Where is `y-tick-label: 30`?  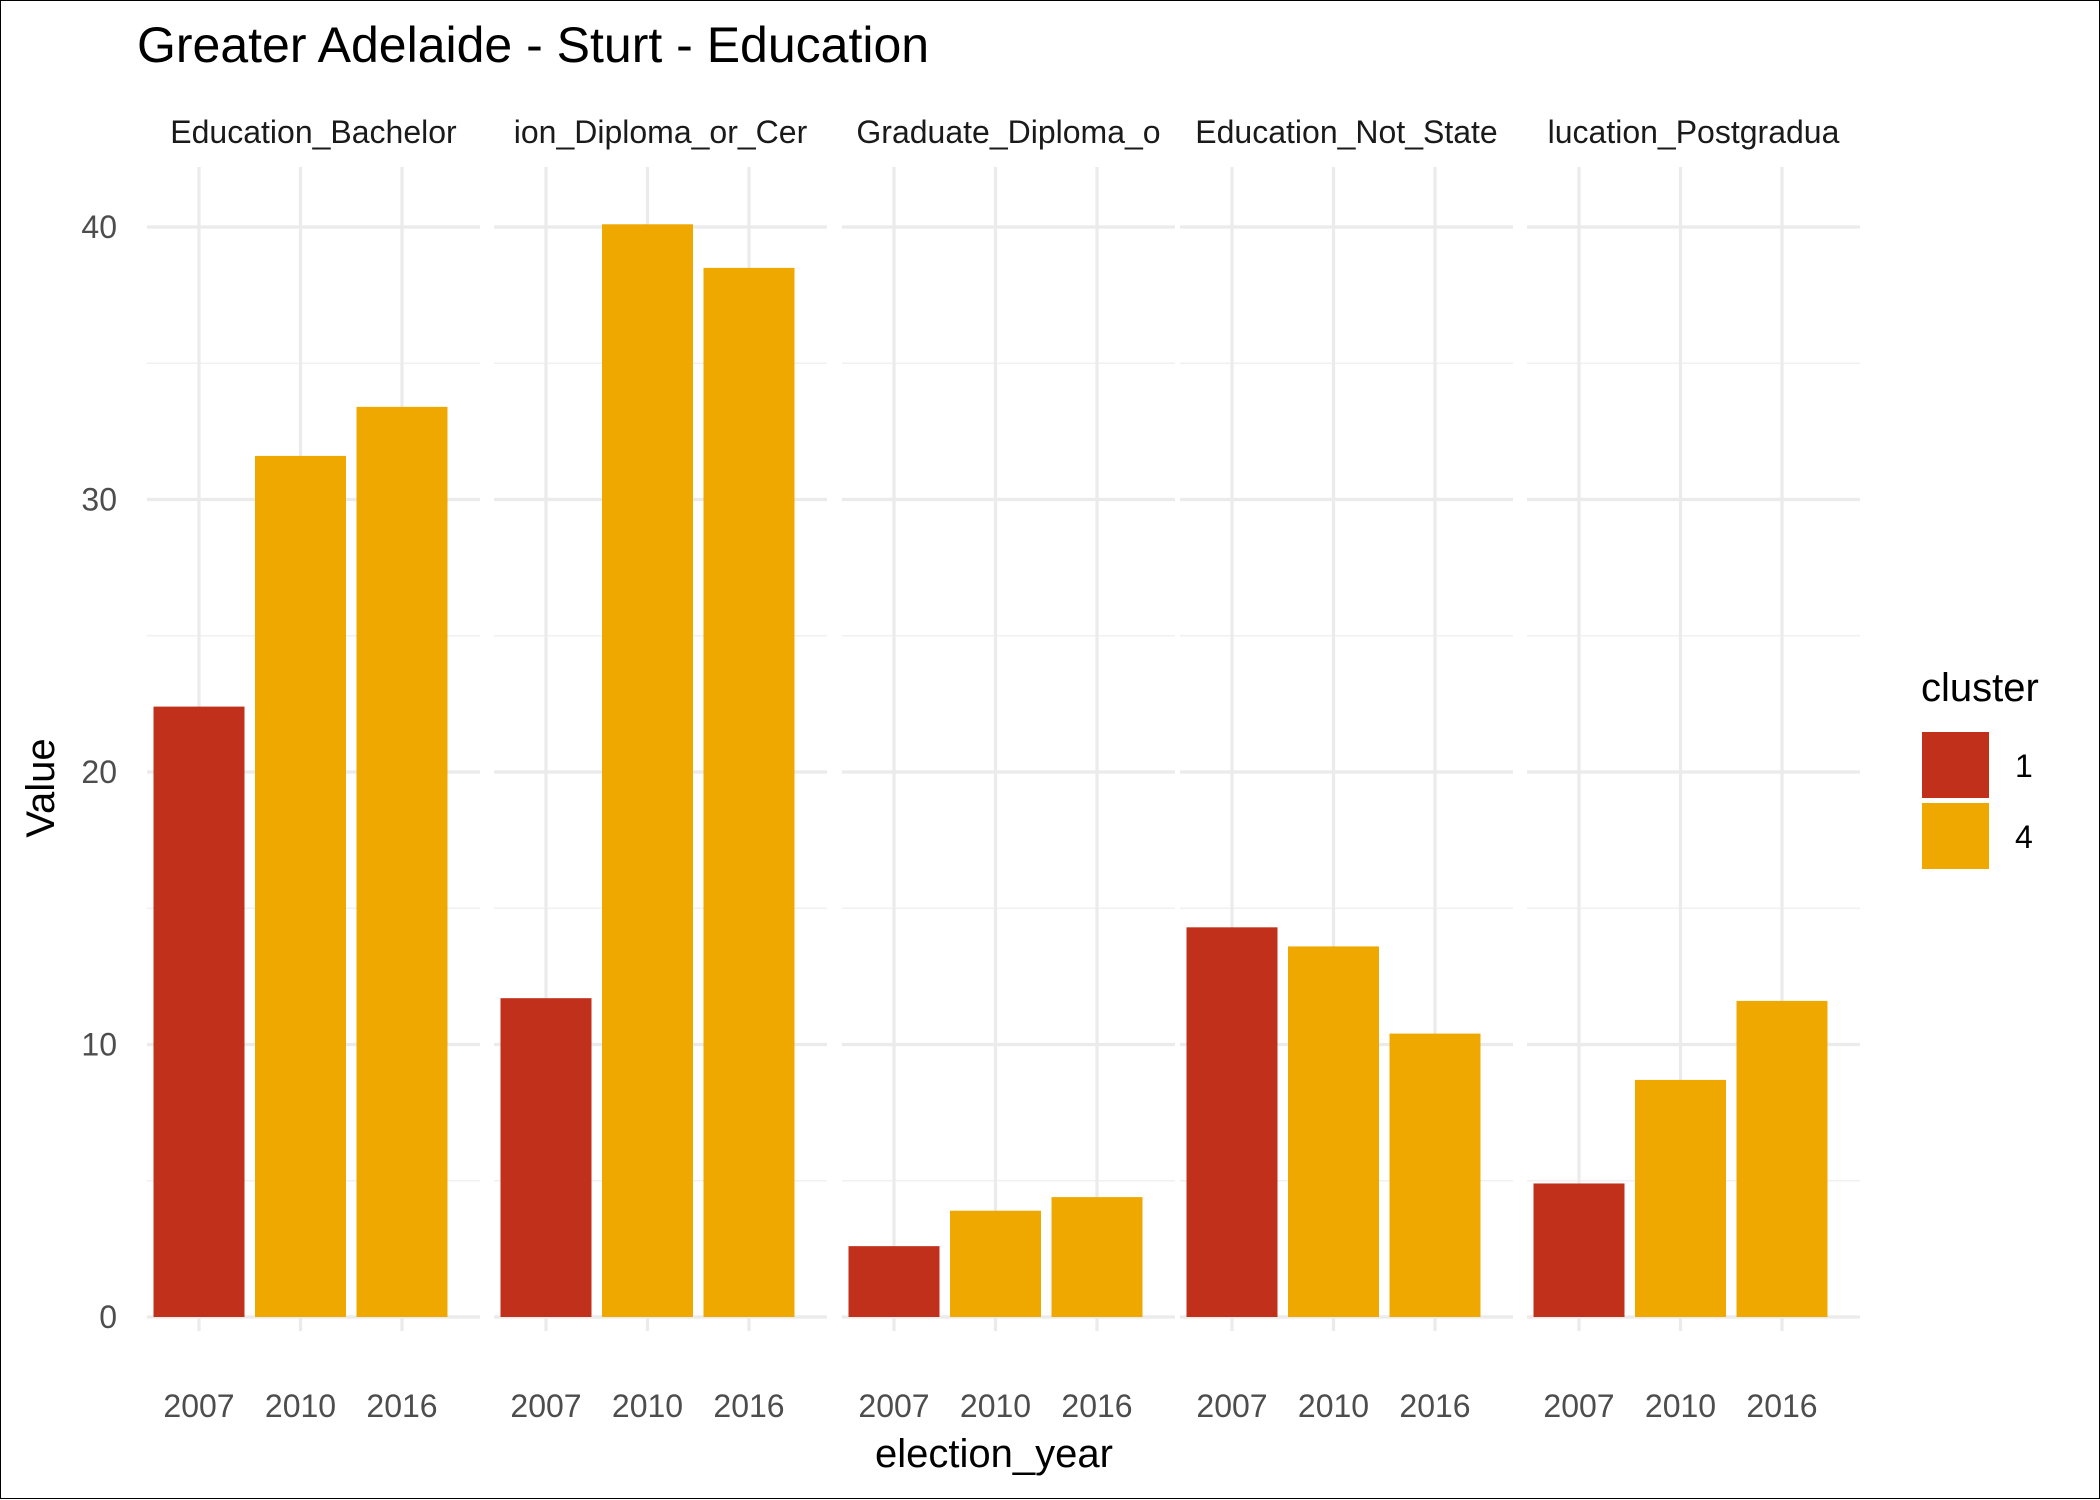
y-tick-label: 30 is located at coordinates (99, 500).